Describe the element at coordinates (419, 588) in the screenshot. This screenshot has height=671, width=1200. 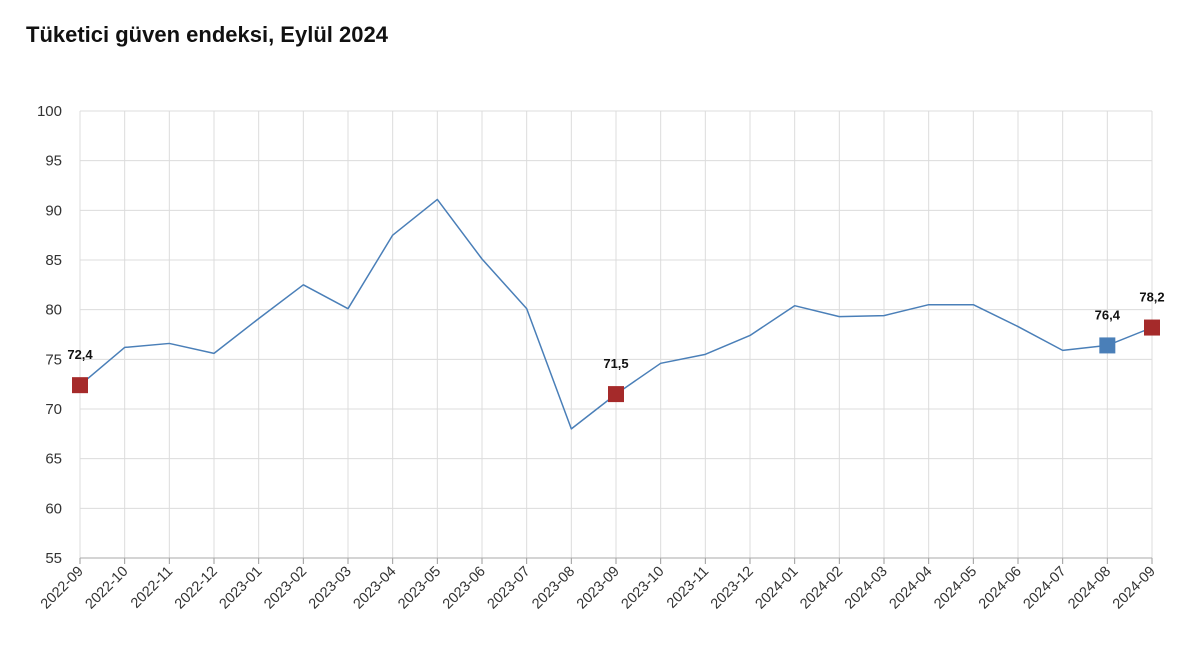
I see `x-tick-label: 2023-05` at that location.